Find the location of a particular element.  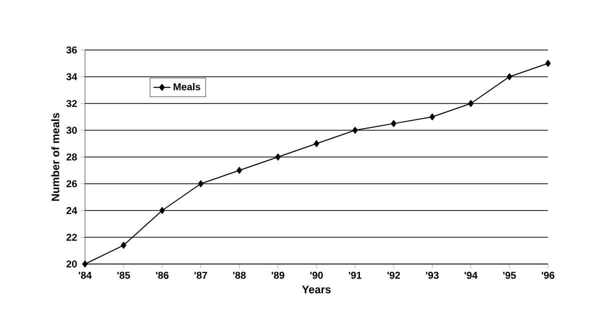

x-tick-label: '85 is located at coordinates (123, 275).